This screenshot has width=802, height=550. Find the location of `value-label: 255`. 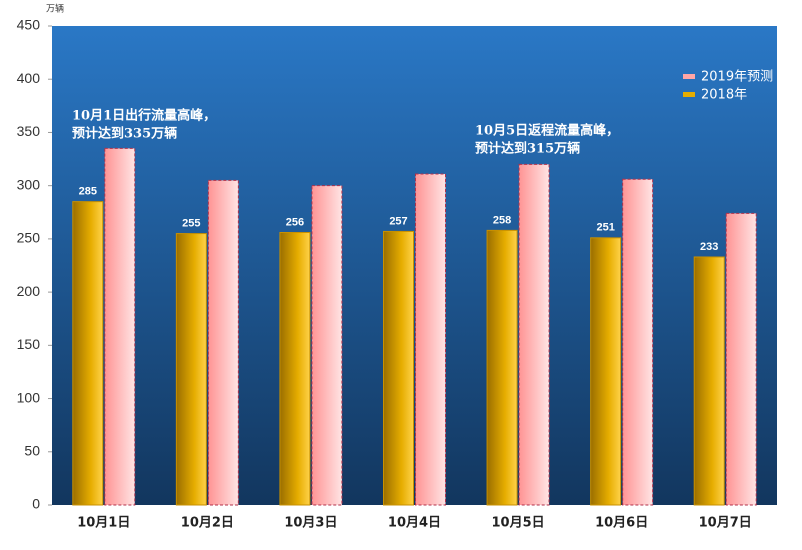

value-label: 255 is located at coordinates (191, 223).